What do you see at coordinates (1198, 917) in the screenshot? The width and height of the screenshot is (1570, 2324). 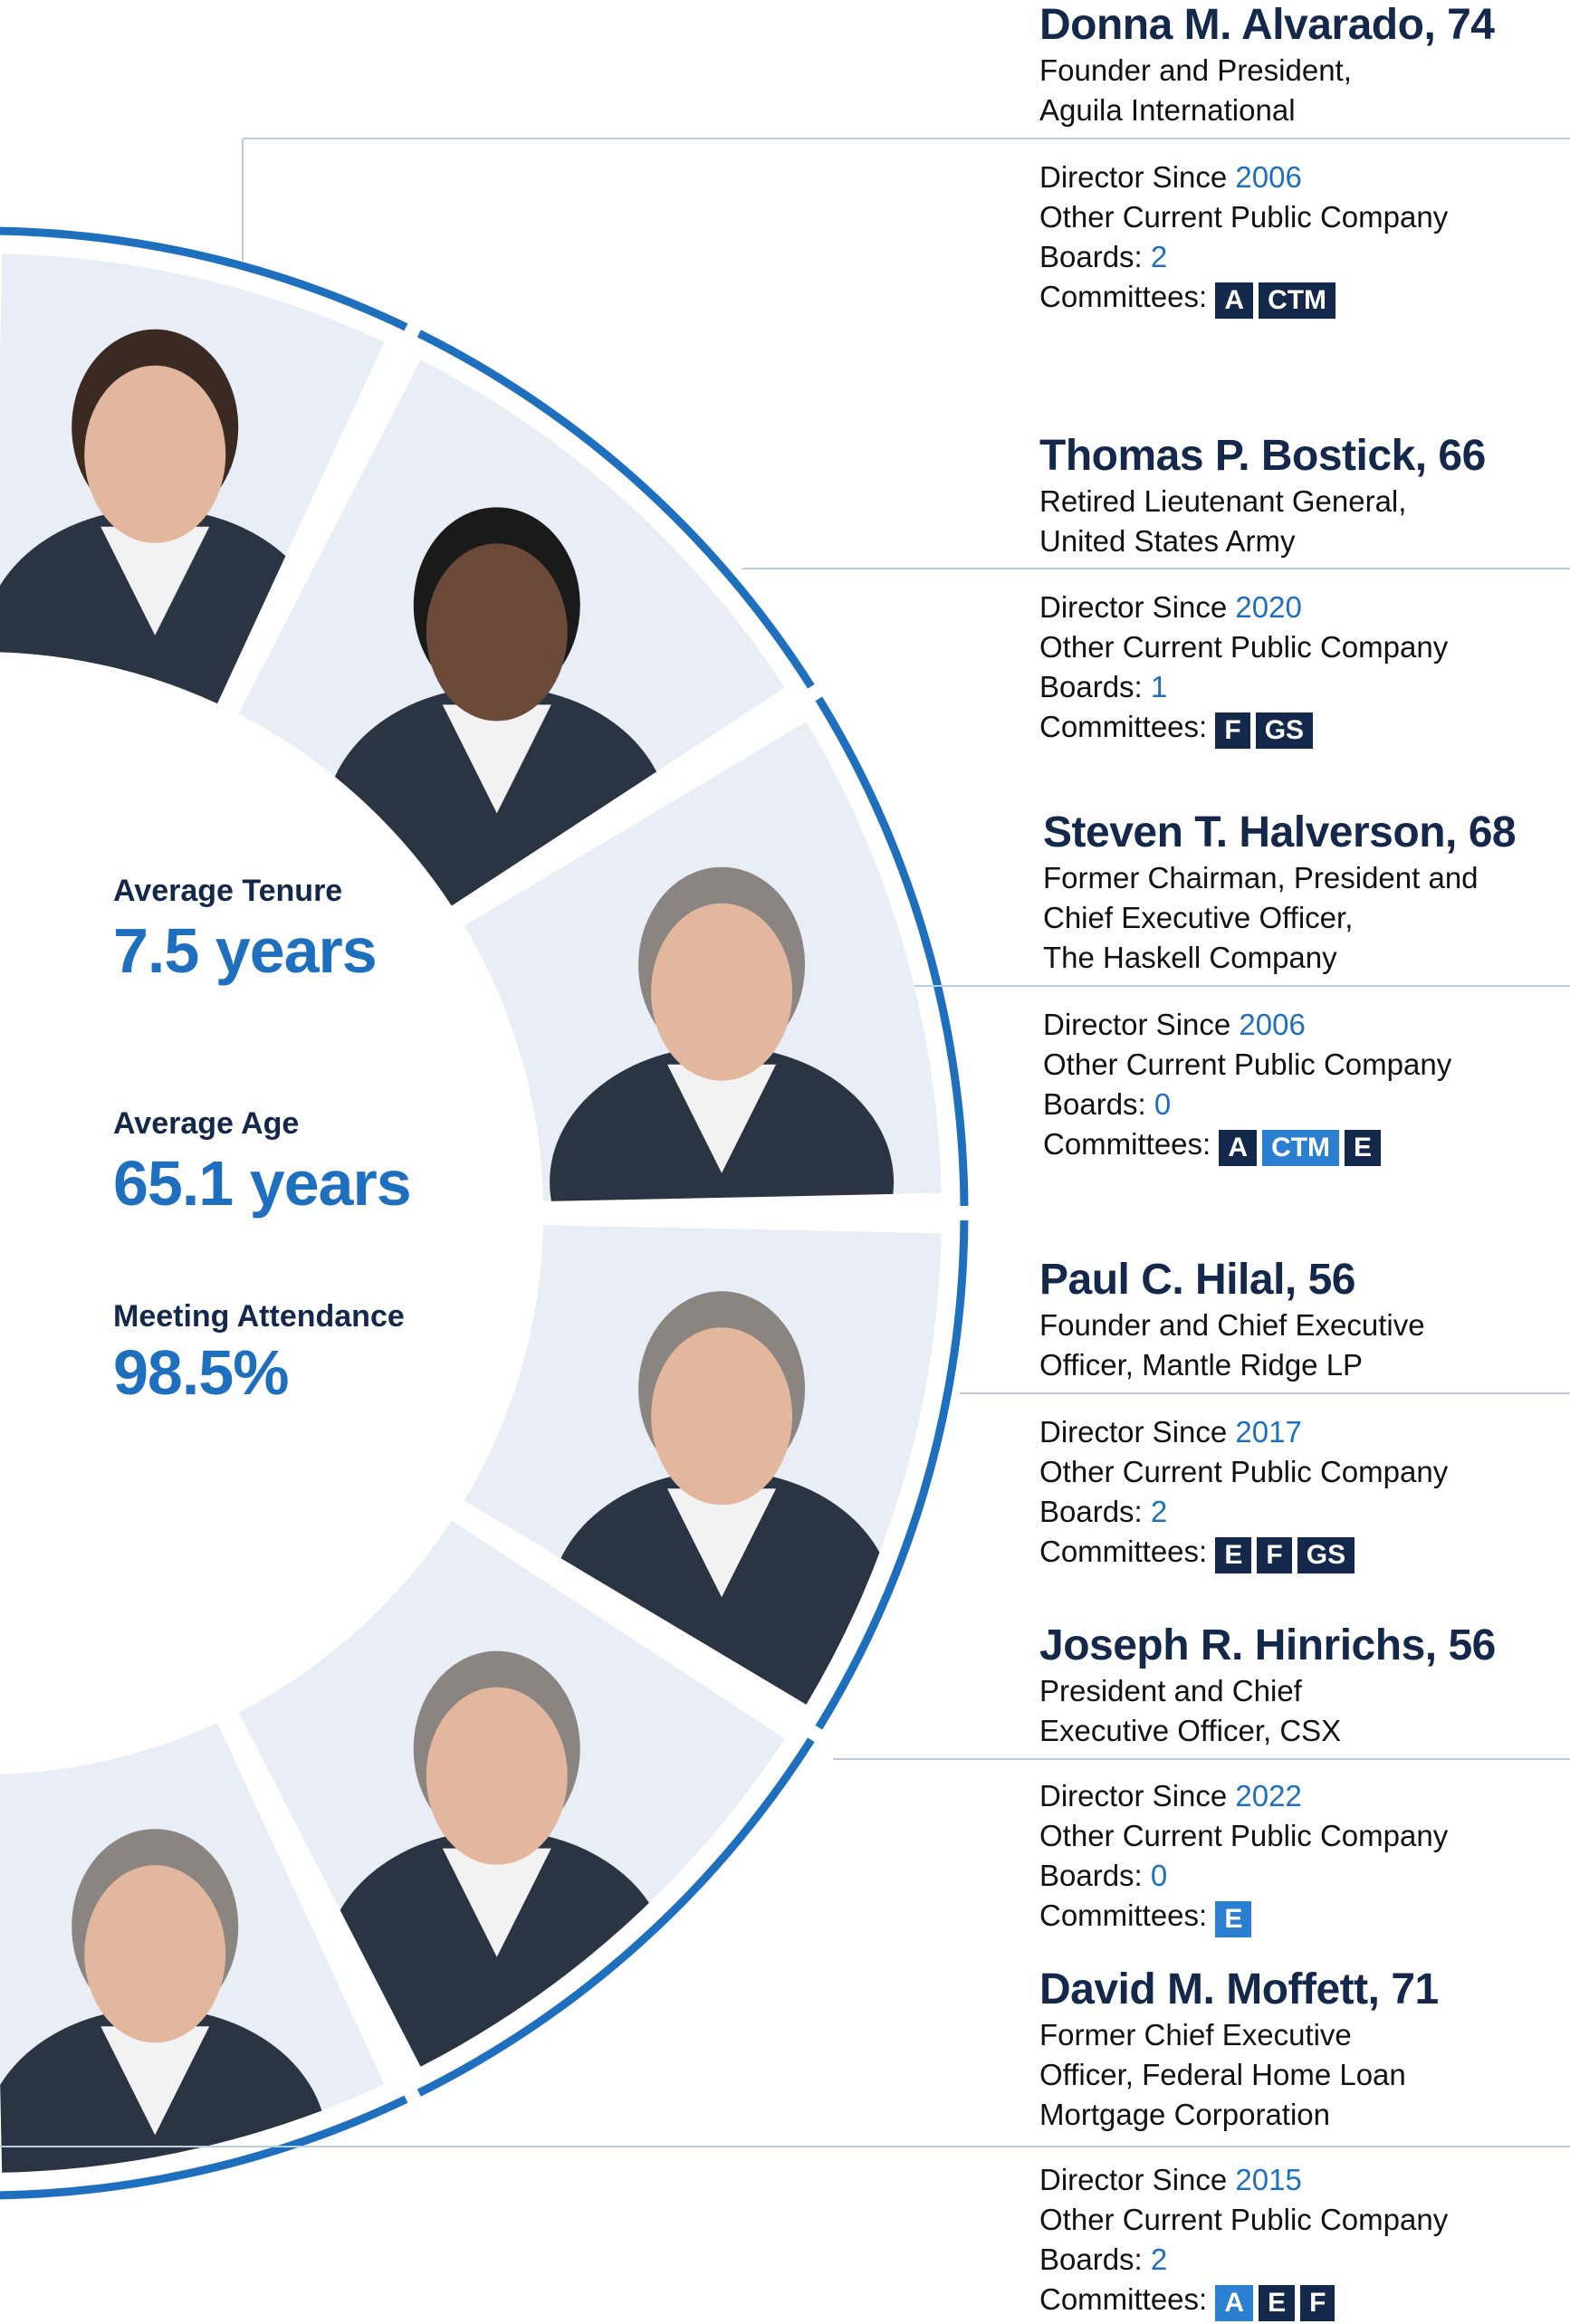 I see `director-title-line: Chief Executive Officer,` at bounding box center [1198, 917].